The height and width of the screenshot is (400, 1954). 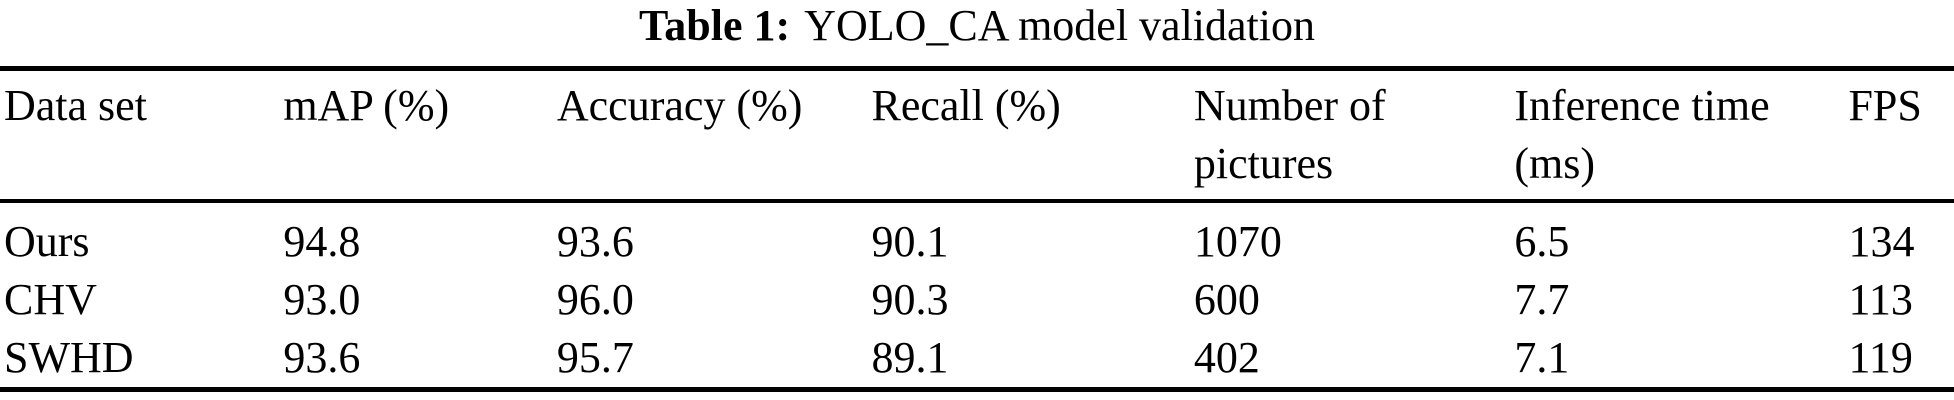 What do you see at coordinates (1226, 299) in the screenshot?
I see `cell-num-pictures: 600` at bounding box center [1226, 299].